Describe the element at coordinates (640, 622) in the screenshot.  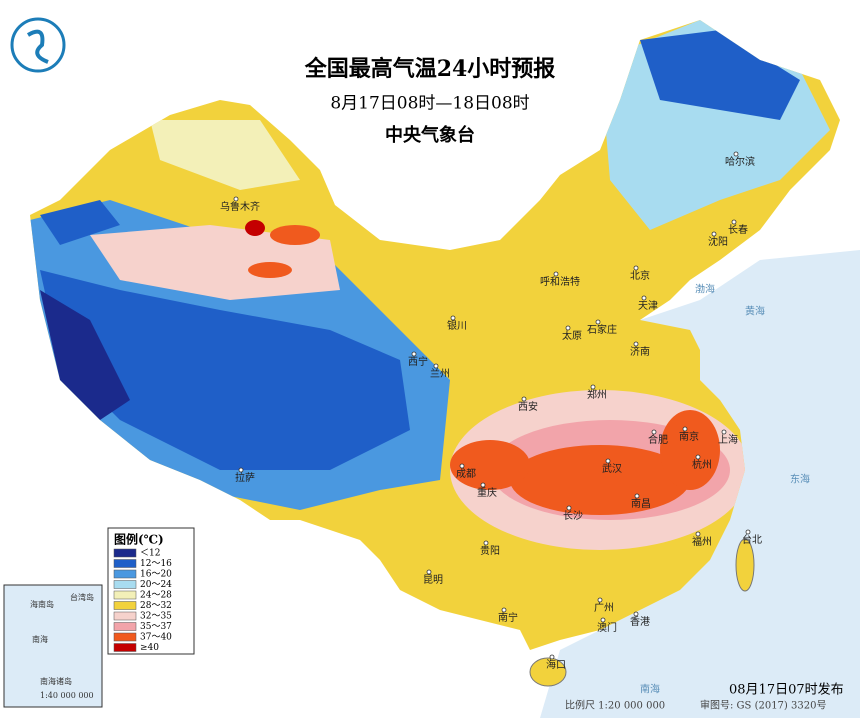
I see `city-label: 香港` at that location.